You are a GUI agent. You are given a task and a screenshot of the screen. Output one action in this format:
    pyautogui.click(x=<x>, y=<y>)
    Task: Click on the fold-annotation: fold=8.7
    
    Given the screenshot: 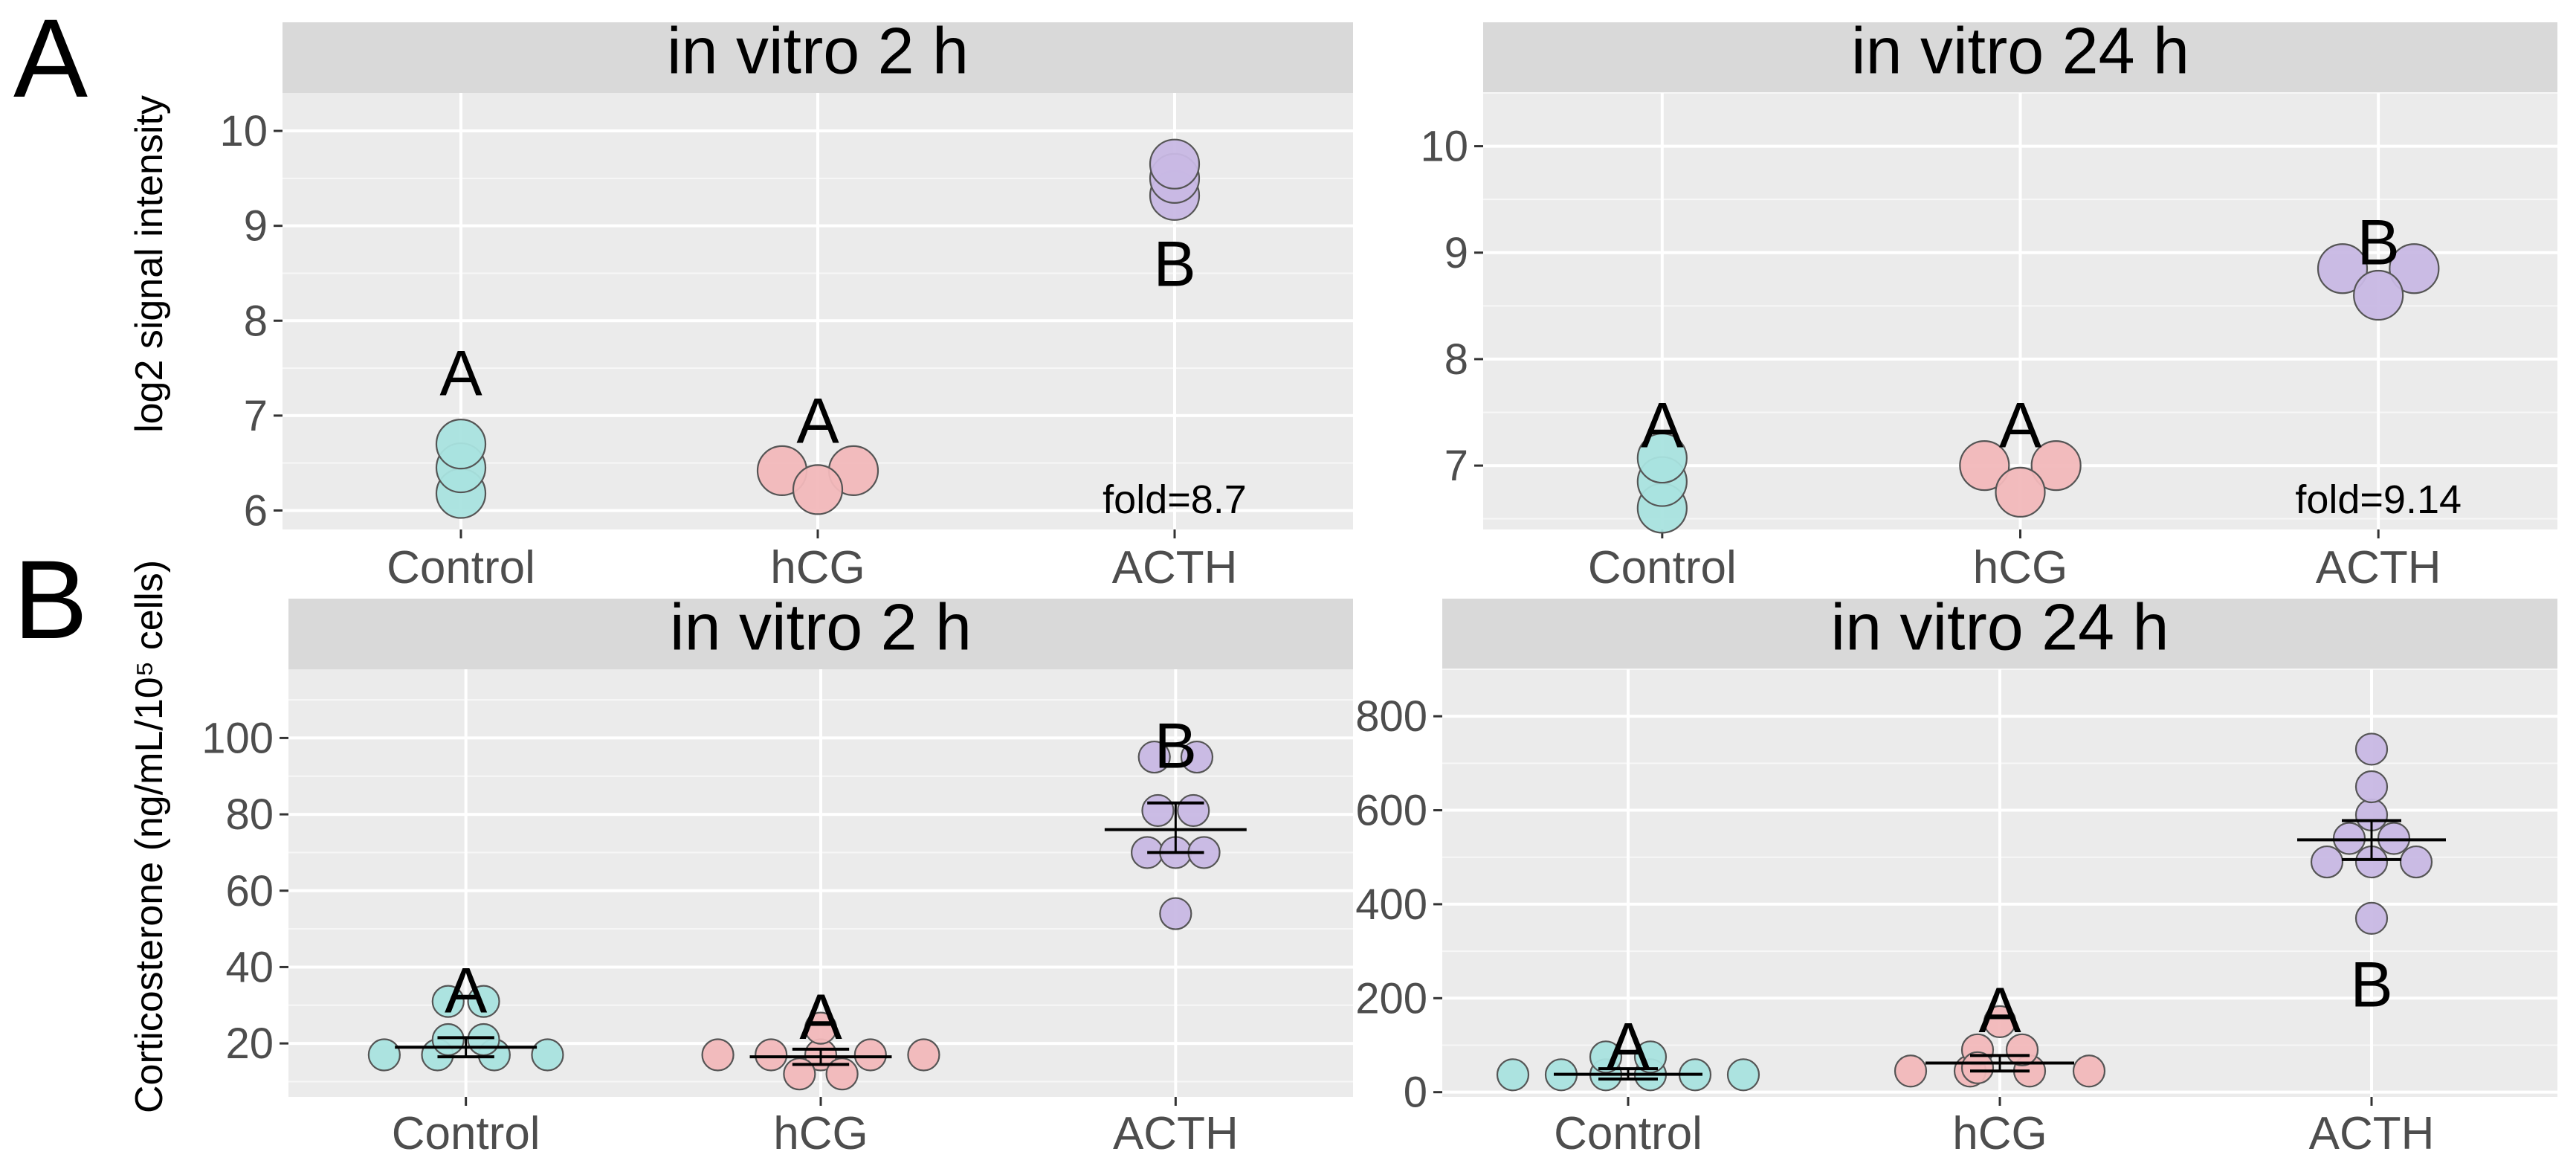 What is the action you would take?
    pyautogui.click(x=1175, y=499)
    